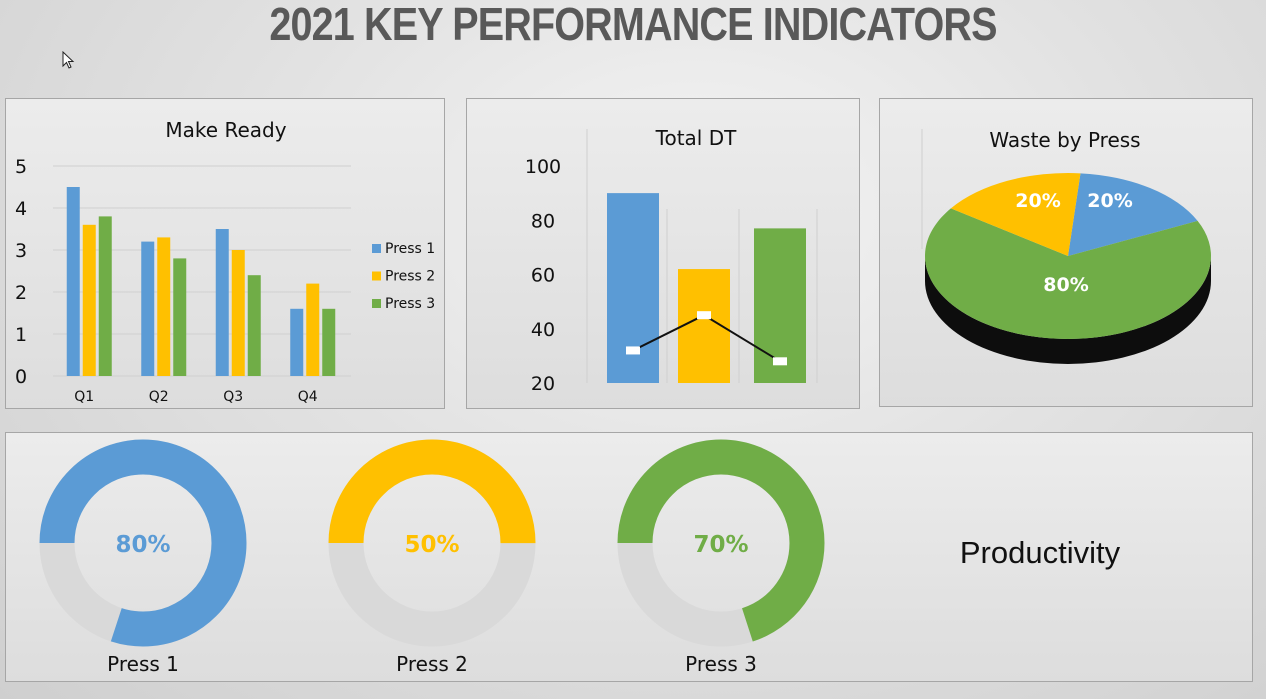 The width and height of the screenshot is (1266, 699). What do you see at coordinates (410, 249) in the screenshot?
I see `legend-label: Press 1` at bounding box center [410, 249].